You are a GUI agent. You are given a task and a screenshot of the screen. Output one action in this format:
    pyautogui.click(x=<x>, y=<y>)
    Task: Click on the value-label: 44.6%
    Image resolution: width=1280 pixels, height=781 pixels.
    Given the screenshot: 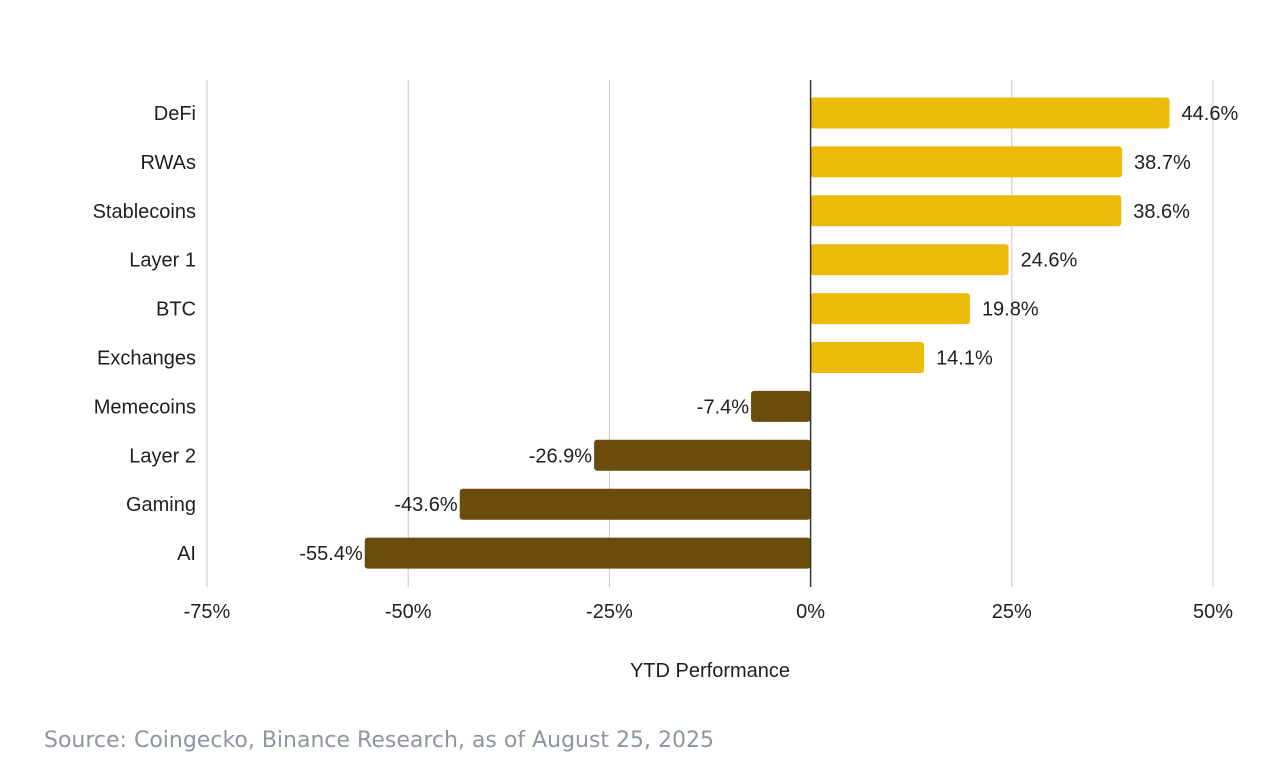 What is the action you would take?
    pyautogui.click(x=1210, y=114)
    